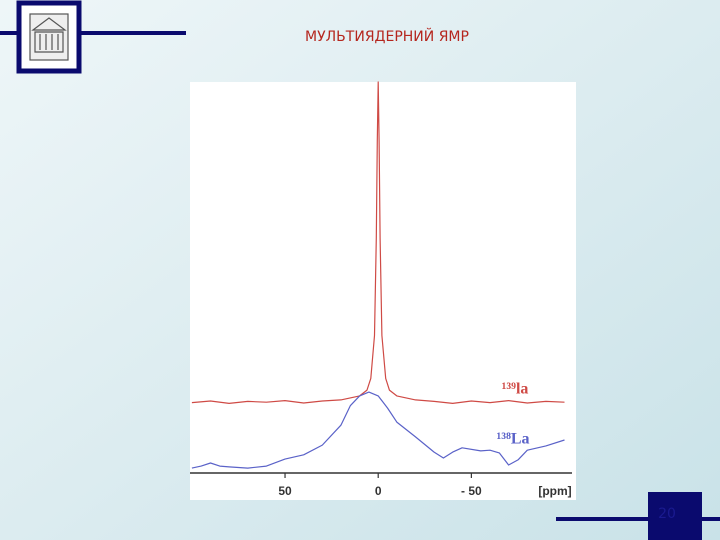  I want to click on x-tick-label: - 50, so click(471, 491).